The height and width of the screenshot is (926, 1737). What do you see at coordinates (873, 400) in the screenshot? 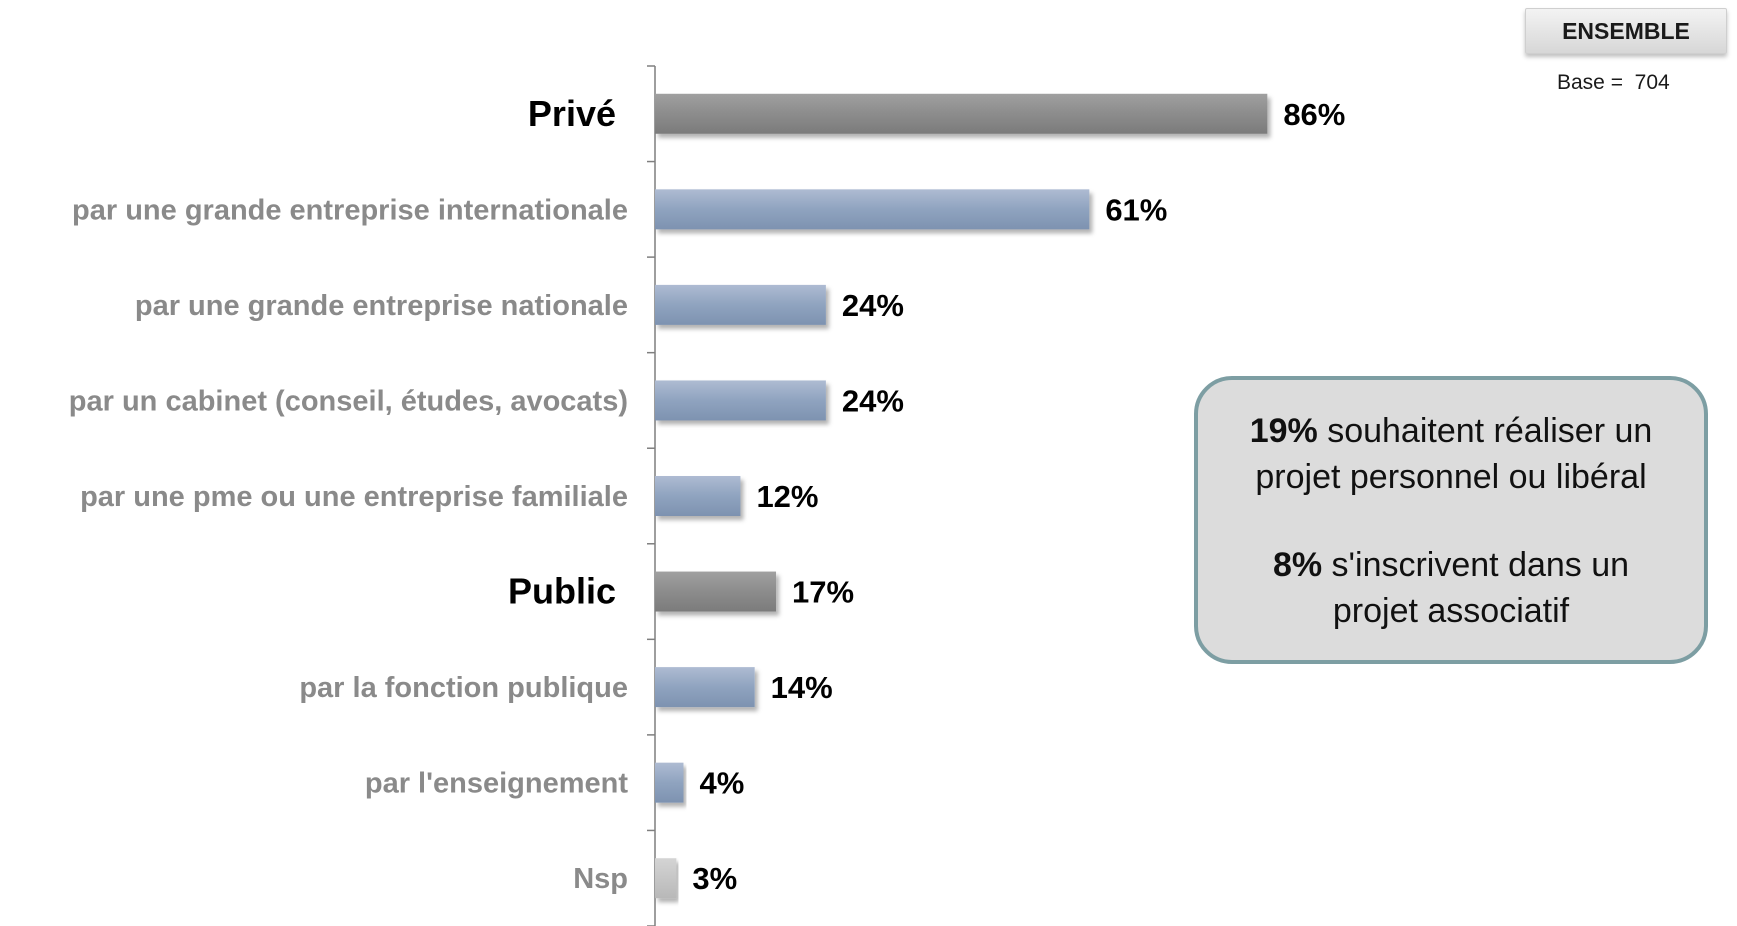
I see `value-label-3: 24%` at bounding box center [873, 400].